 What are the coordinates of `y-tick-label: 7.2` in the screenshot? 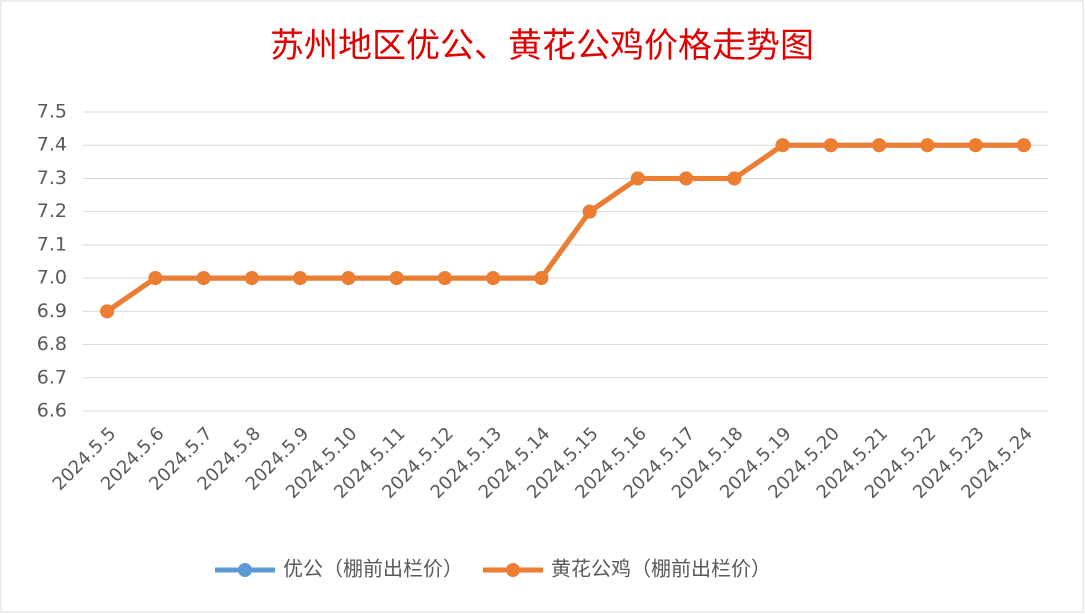 It's located at (52, 211).